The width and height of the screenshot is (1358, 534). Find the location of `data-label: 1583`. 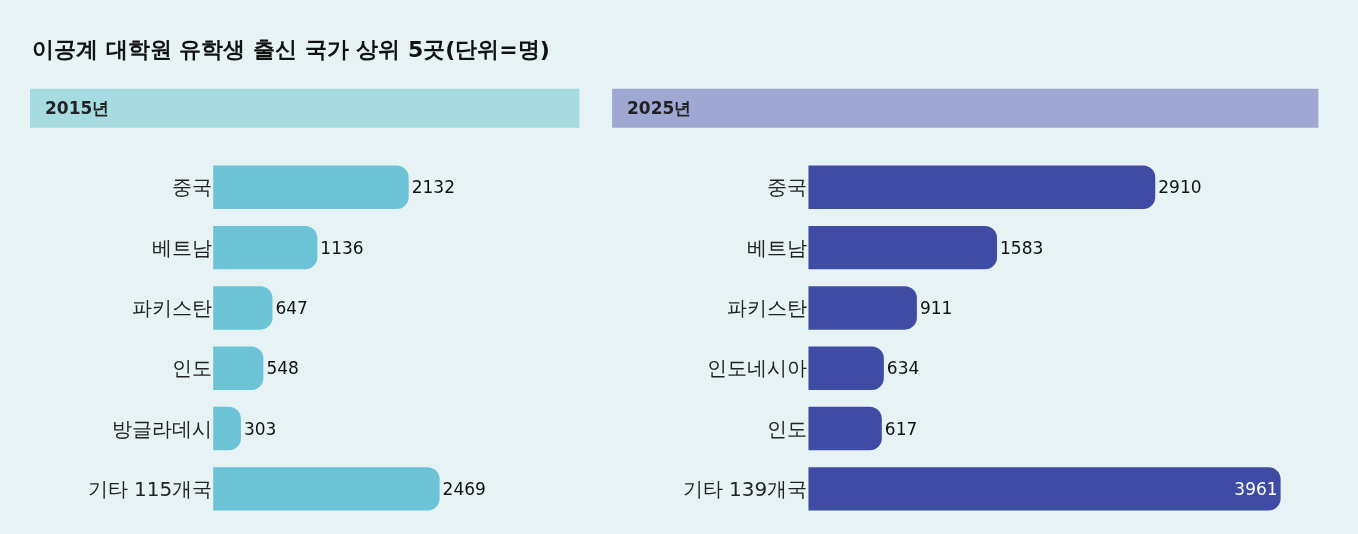

data-label: 1583 is located at coordinates (1022, 247).